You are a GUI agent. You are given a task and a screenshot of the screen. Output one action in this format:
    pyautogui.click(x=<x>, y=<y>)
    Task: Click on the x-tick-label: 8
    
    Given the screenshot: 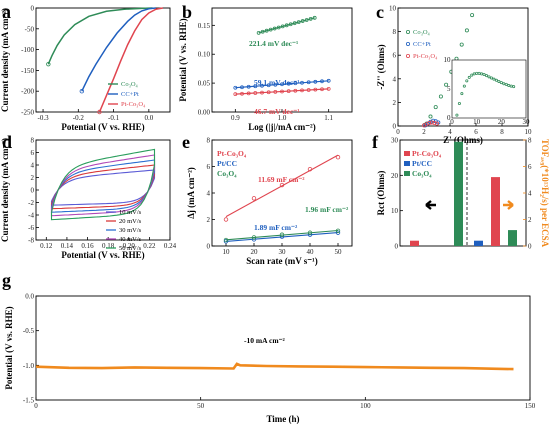 What is the action you would take?
    pyautogui.click(x=502, y=132)
    